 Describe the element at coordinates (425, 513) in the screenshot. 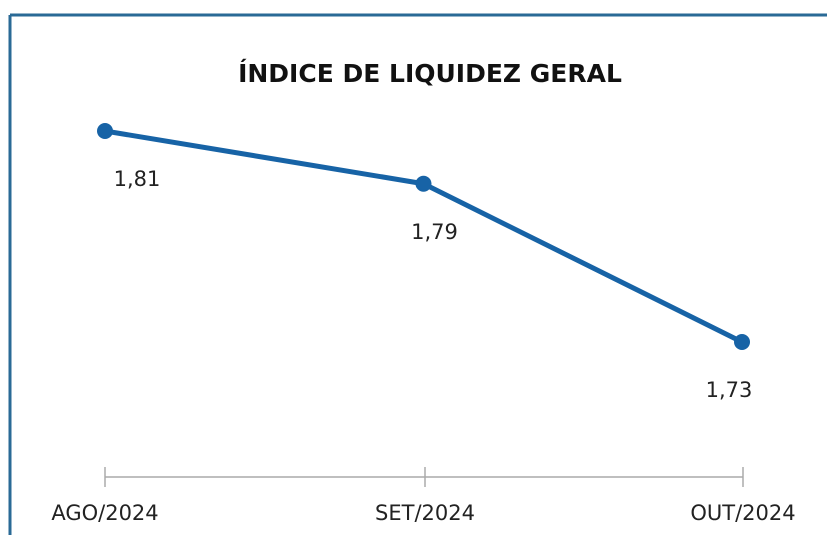

I see `x-tick-label: SET/2024` at that location.